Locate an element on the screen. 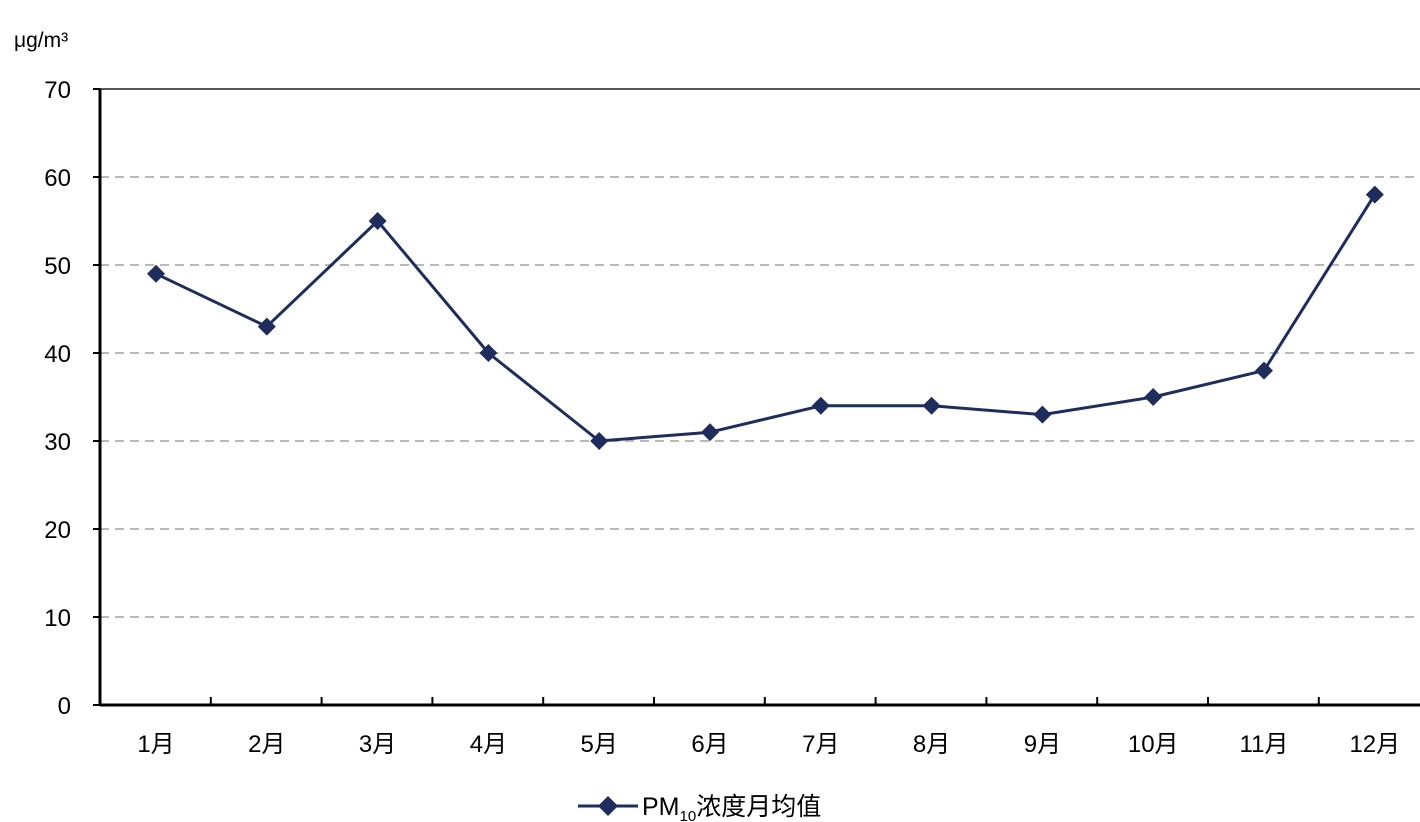 This screenshot has height=822, width=1420. x-tick-label: 1月 is located at coordinates (155, 744).